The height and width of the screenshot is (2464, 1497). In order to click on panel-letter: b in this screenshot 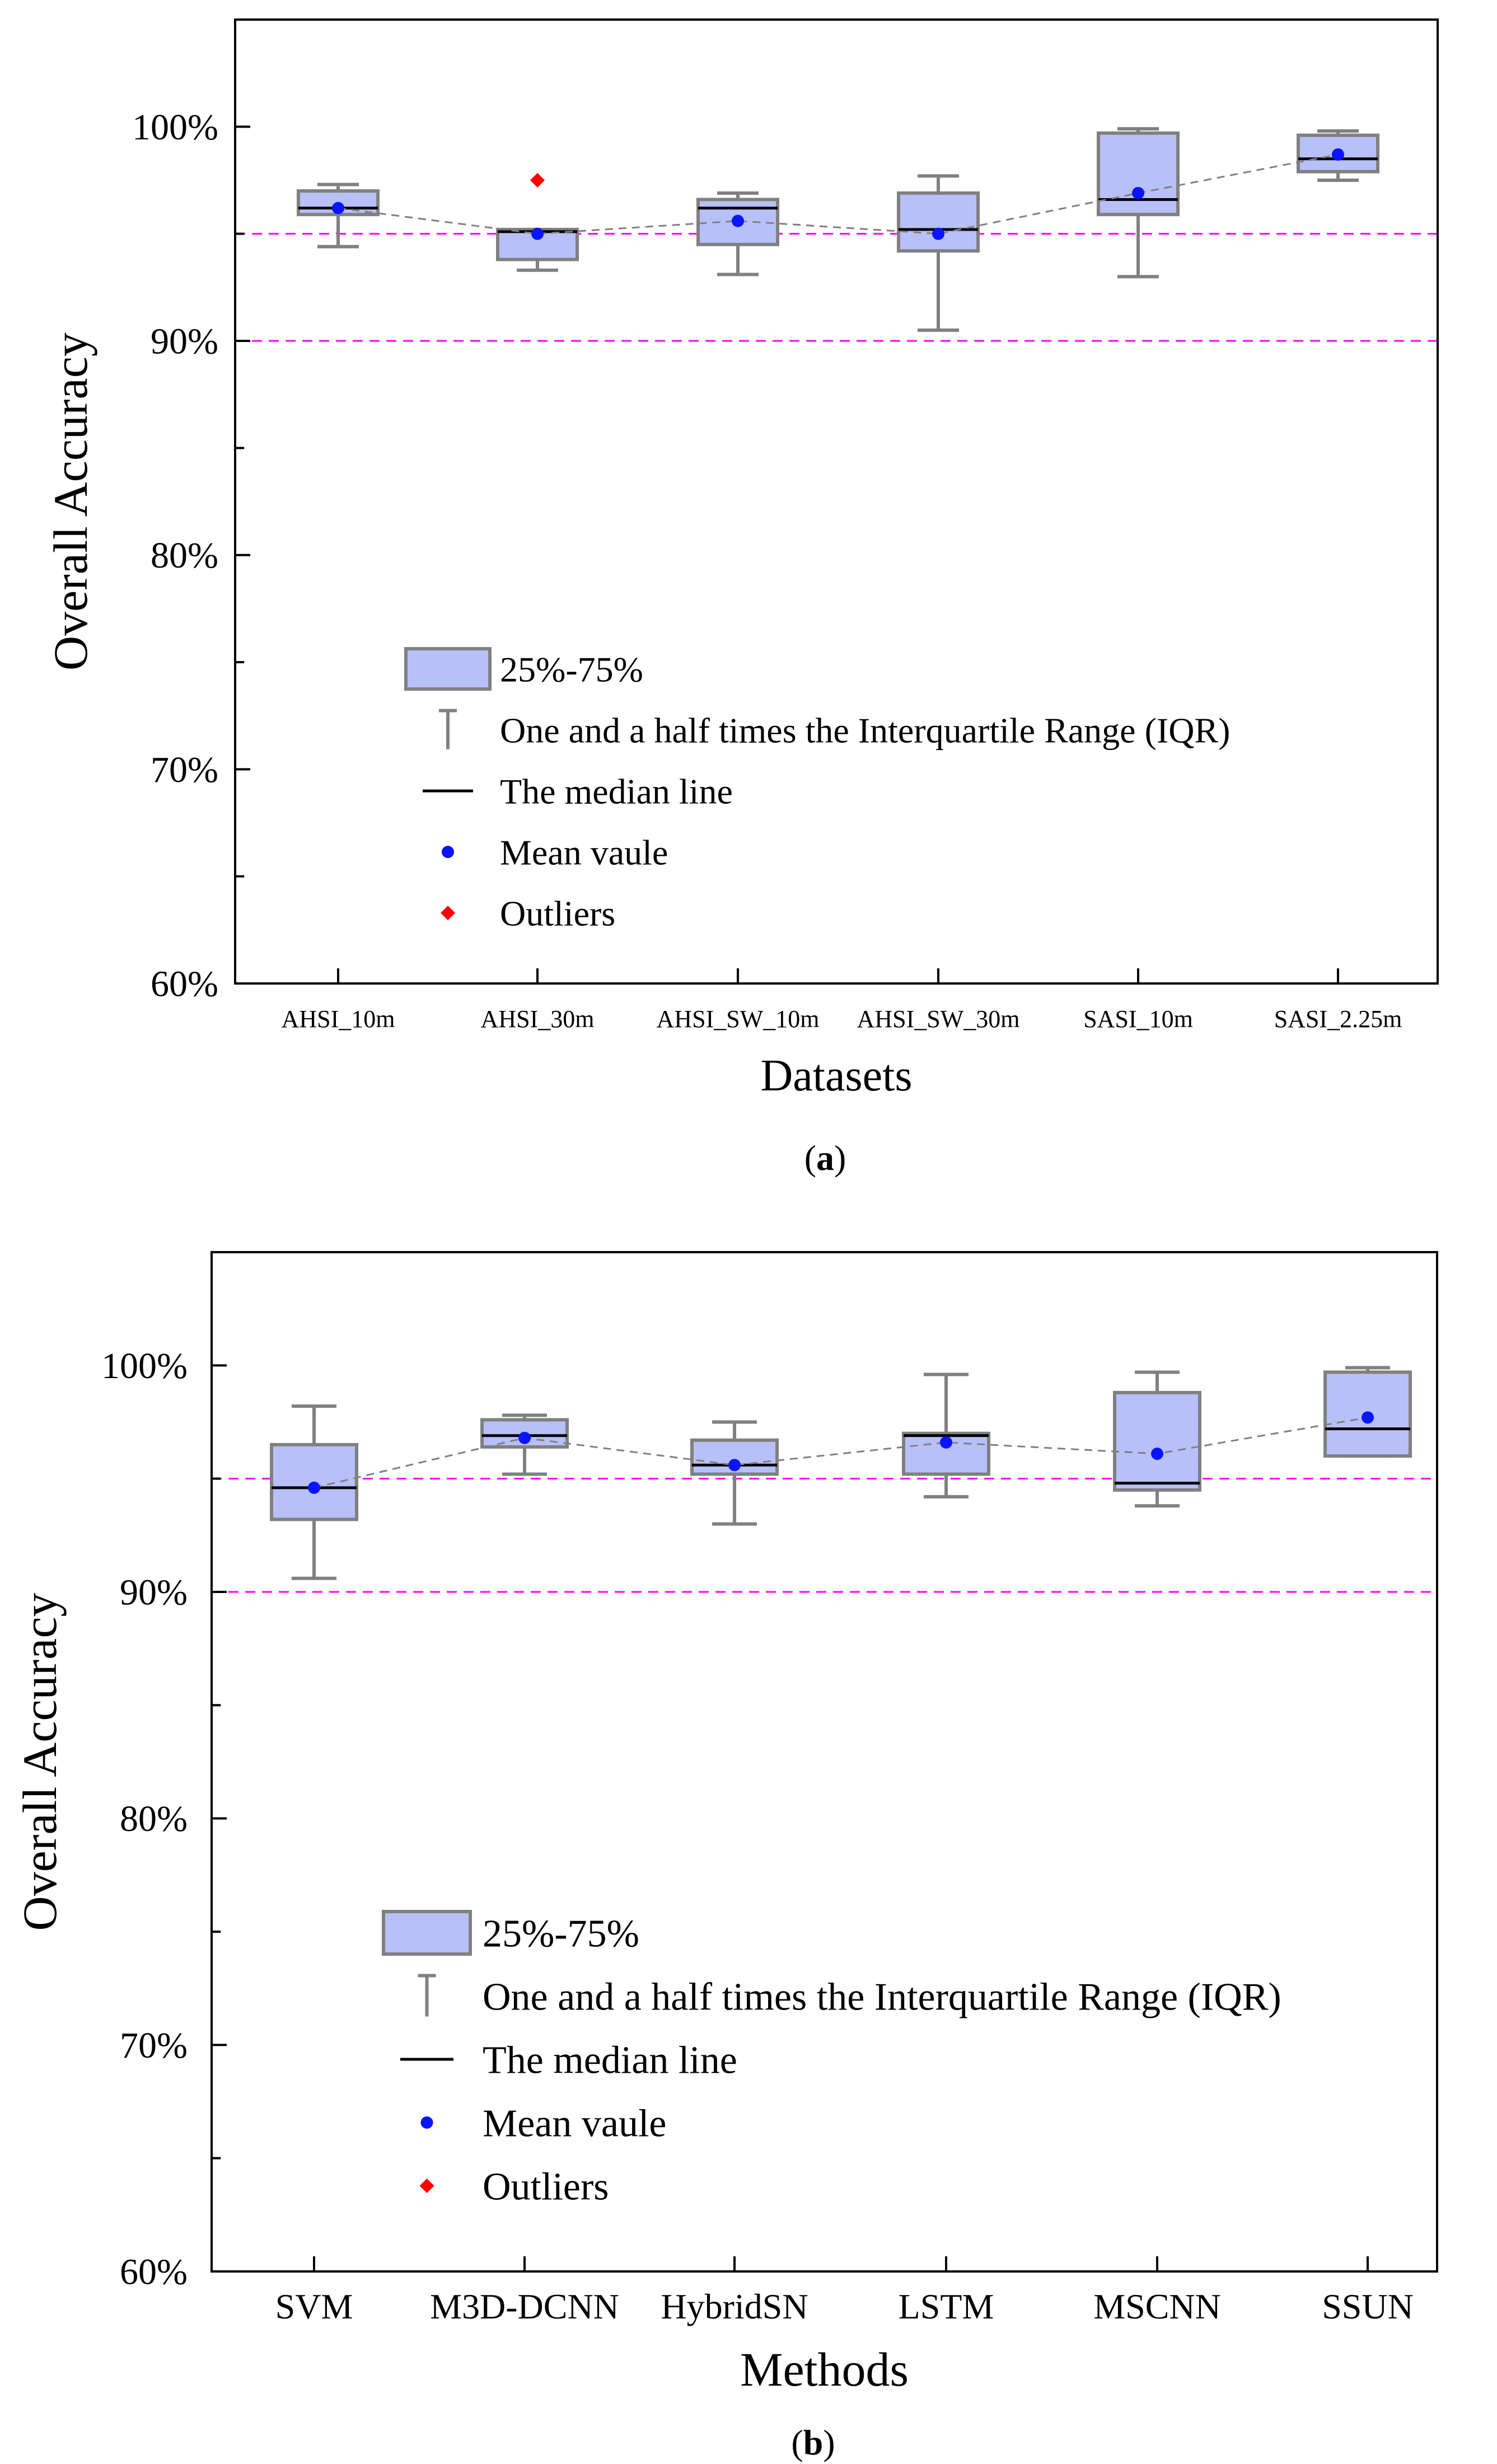, I will do `click(814, 2442)`.